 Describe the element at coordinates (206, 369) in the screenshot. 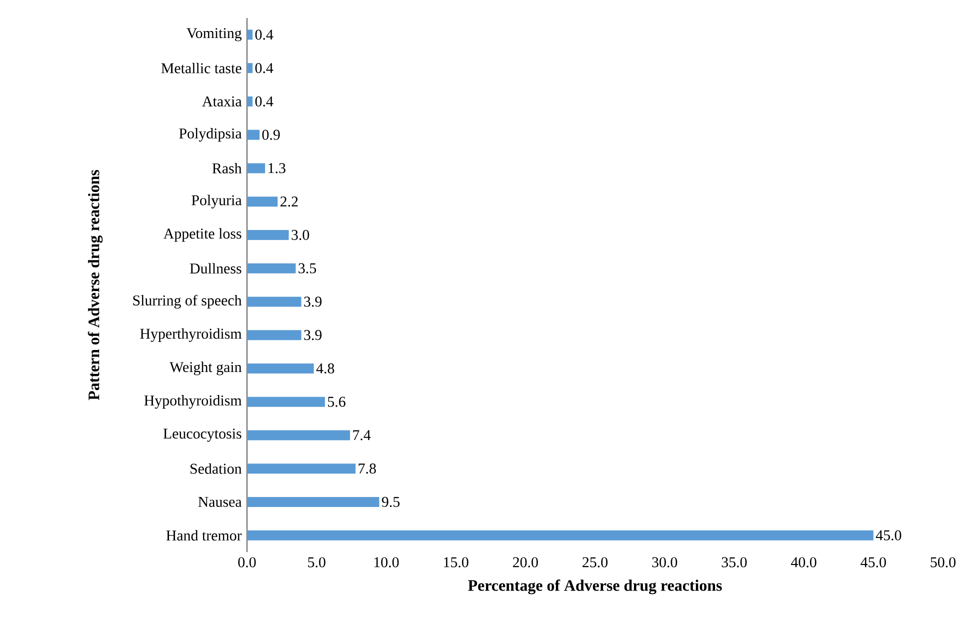

I see `y-tick-label: Weight gain` at that location.